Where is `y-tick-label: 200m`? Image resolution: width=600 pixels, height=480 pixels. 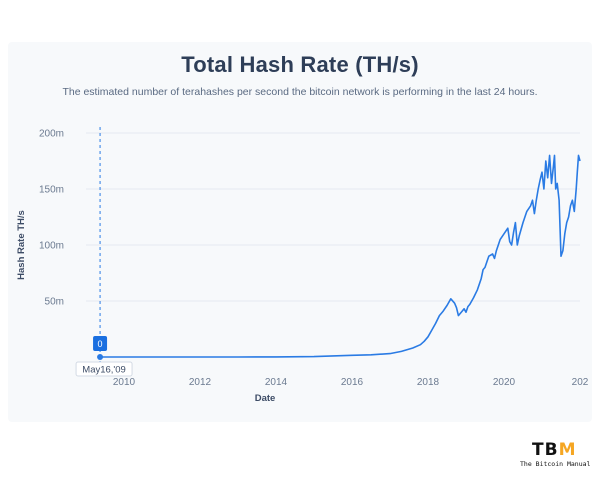 y-tick-label: 200m is located at coordinates (51, 134).